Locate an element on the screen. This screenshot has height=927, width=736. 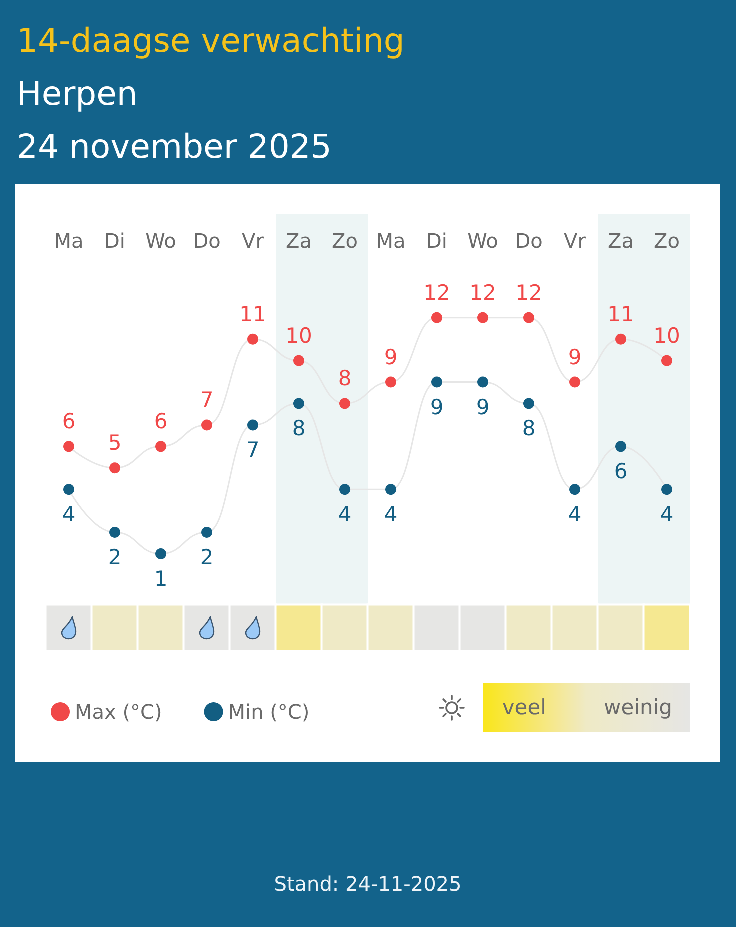
legend-label: Max (°C) is located at coordinates (118, 712).